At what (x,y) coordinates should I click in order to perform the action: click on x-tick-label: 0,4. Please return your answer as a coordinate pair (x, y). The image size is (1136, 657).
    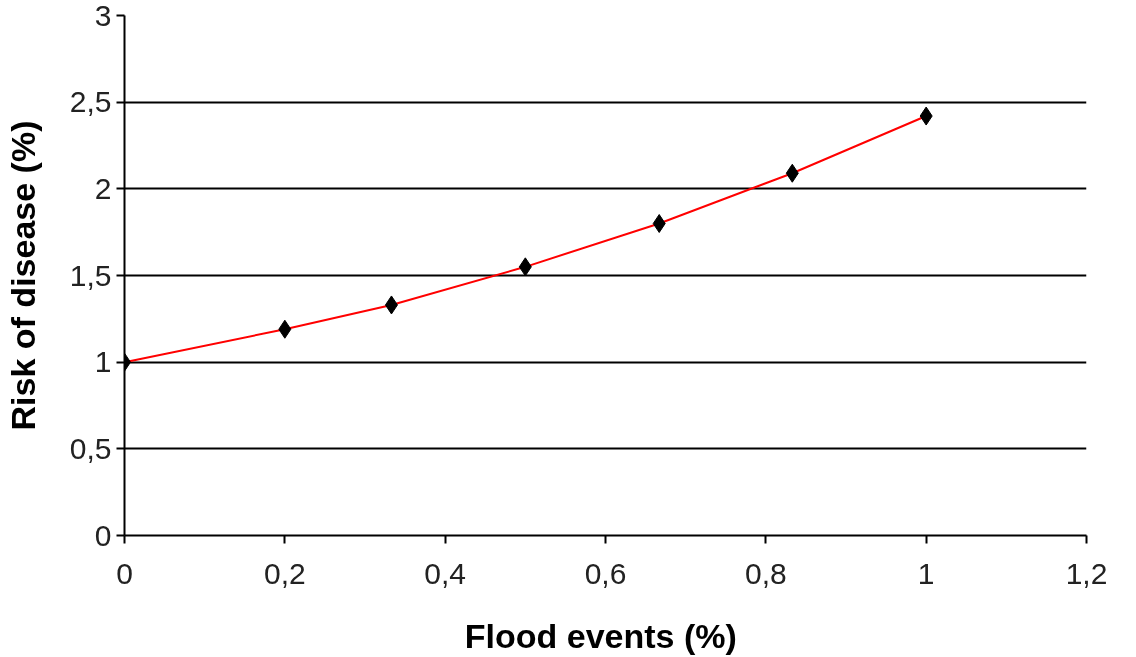
    Looking at the image, I should click on (445, 573).